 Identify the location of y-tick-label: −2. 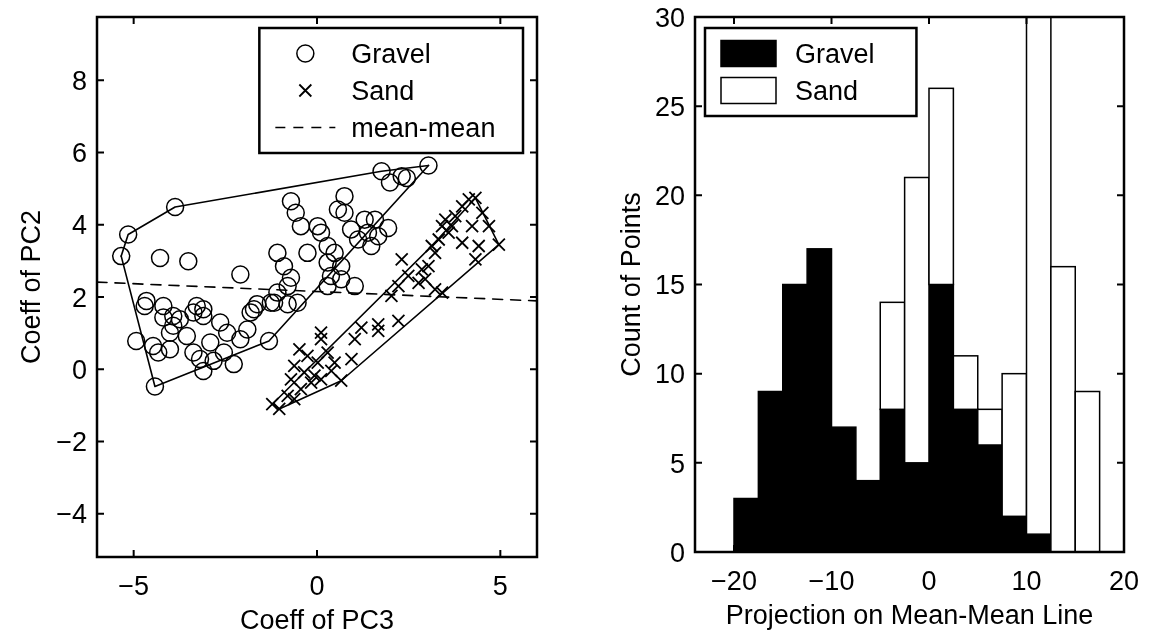
(71, 442).